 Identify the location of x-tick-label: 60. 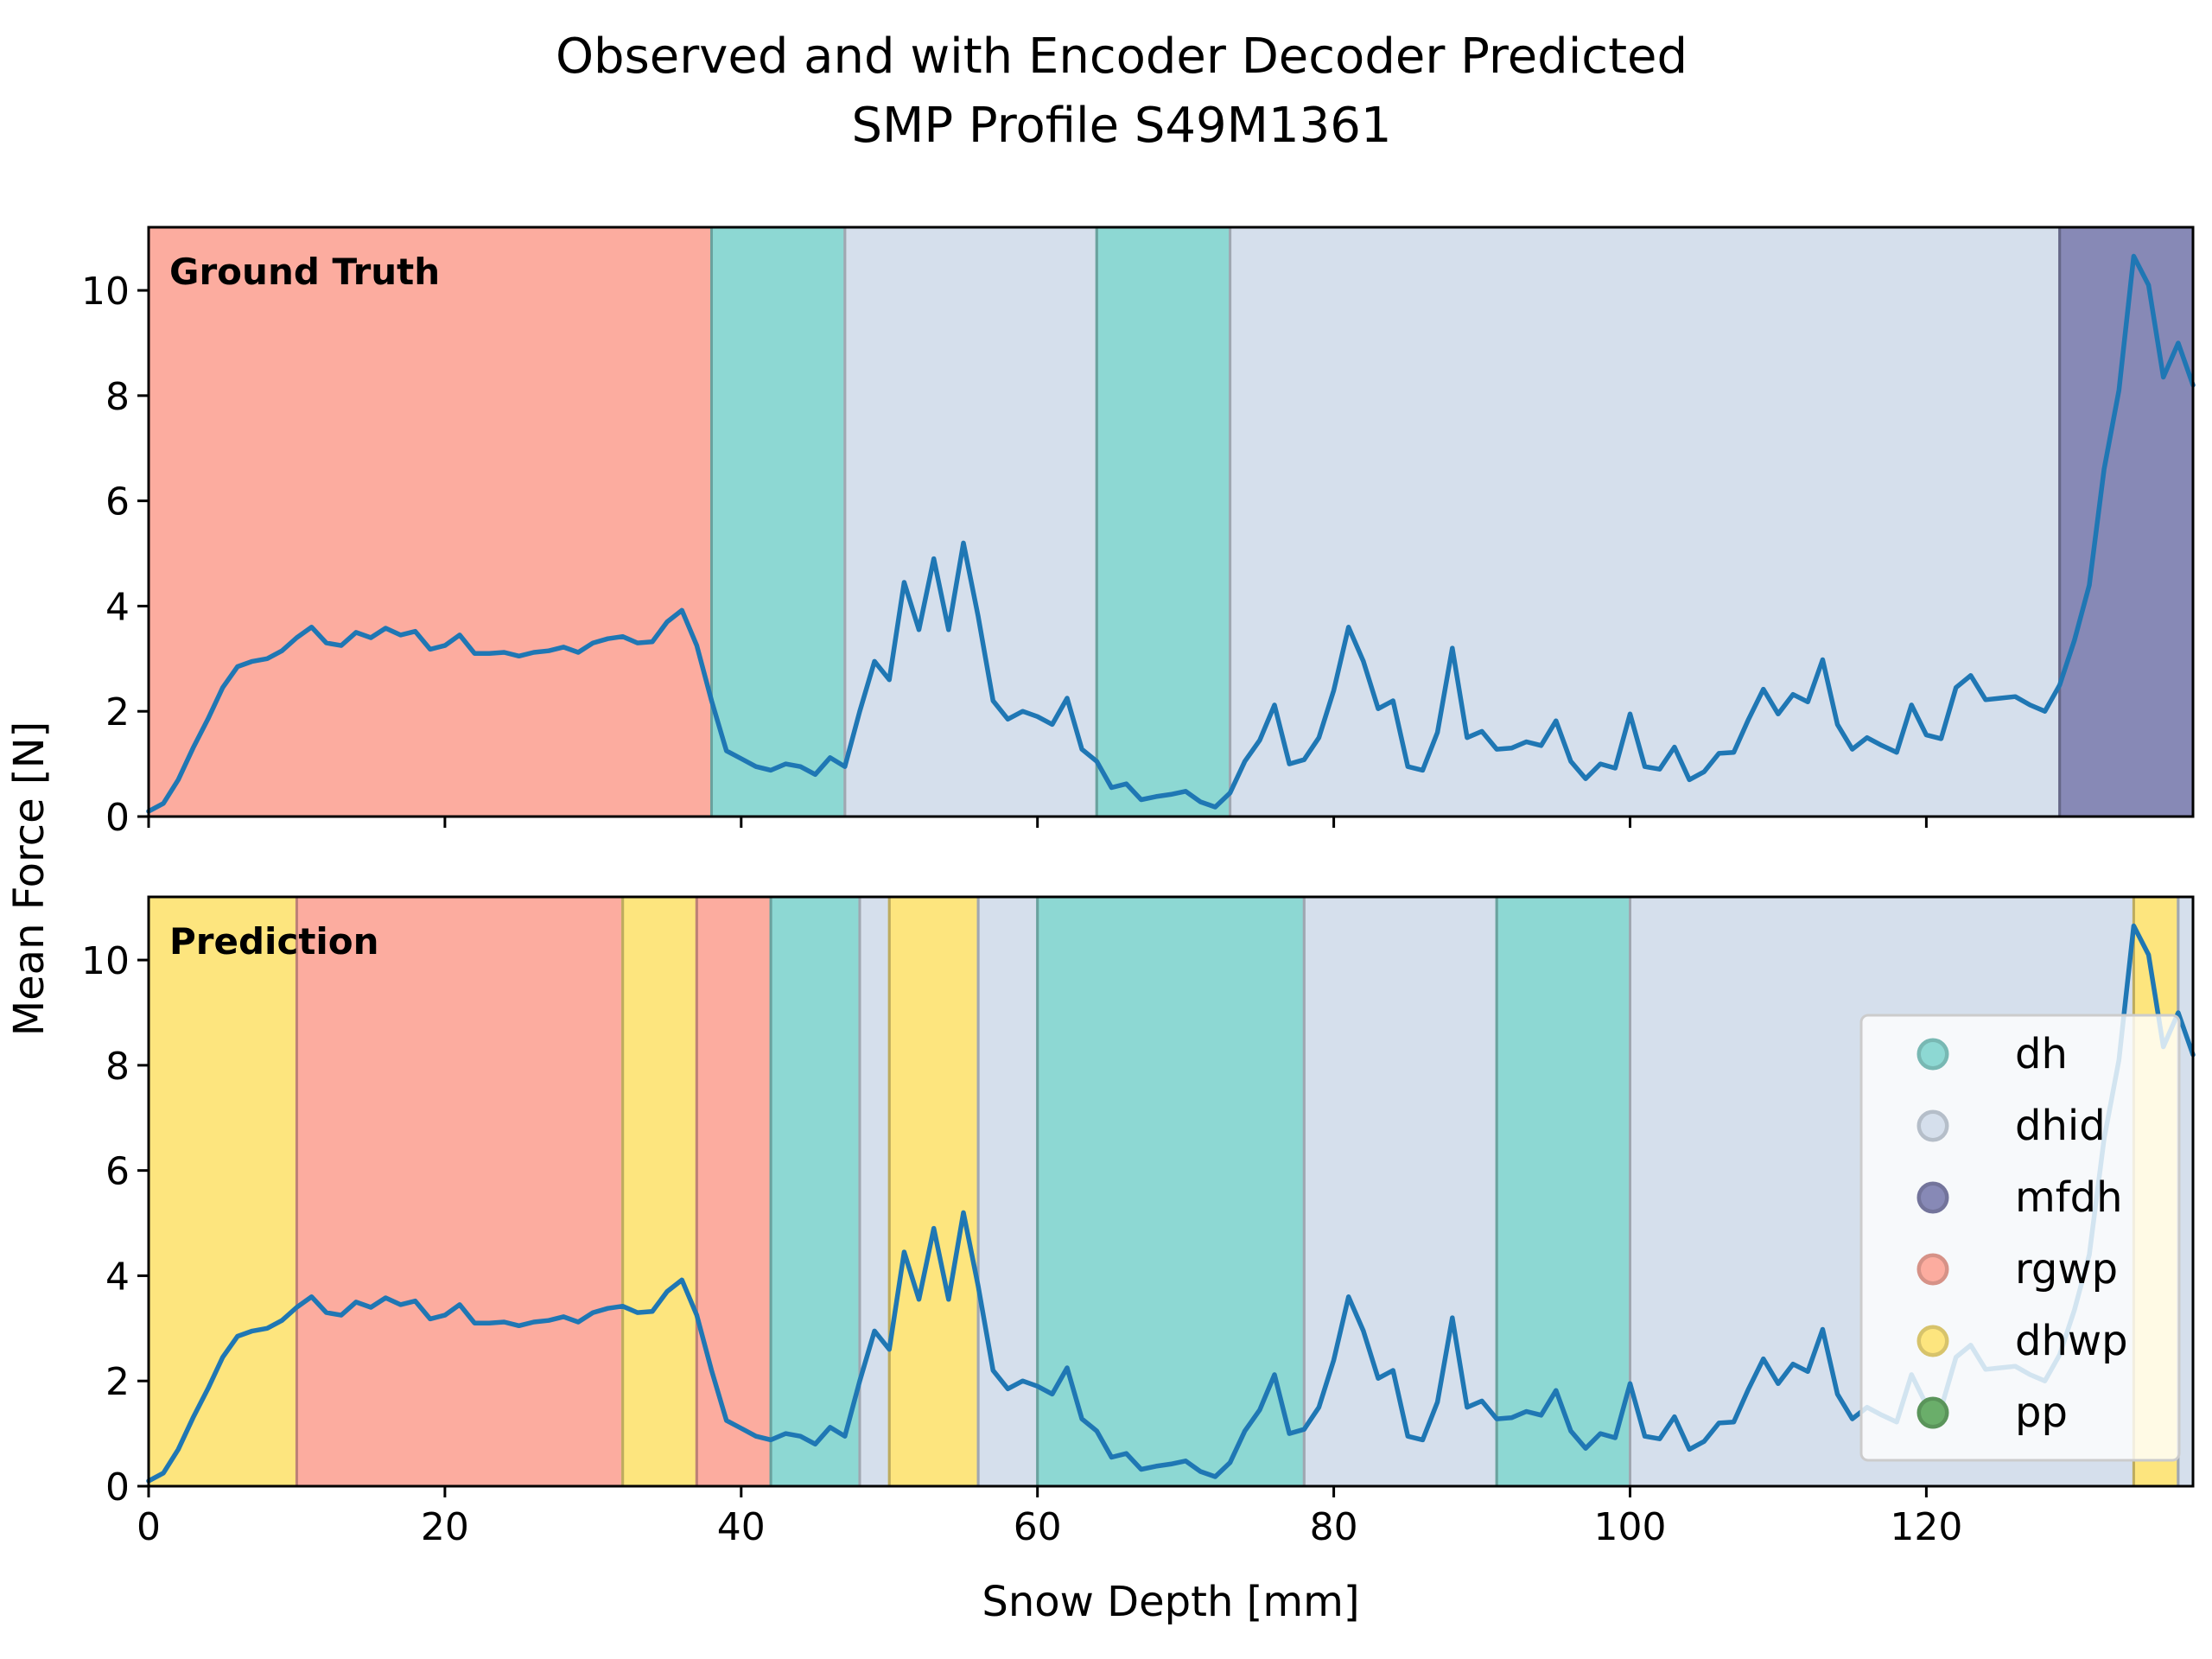
(1038, 1527).